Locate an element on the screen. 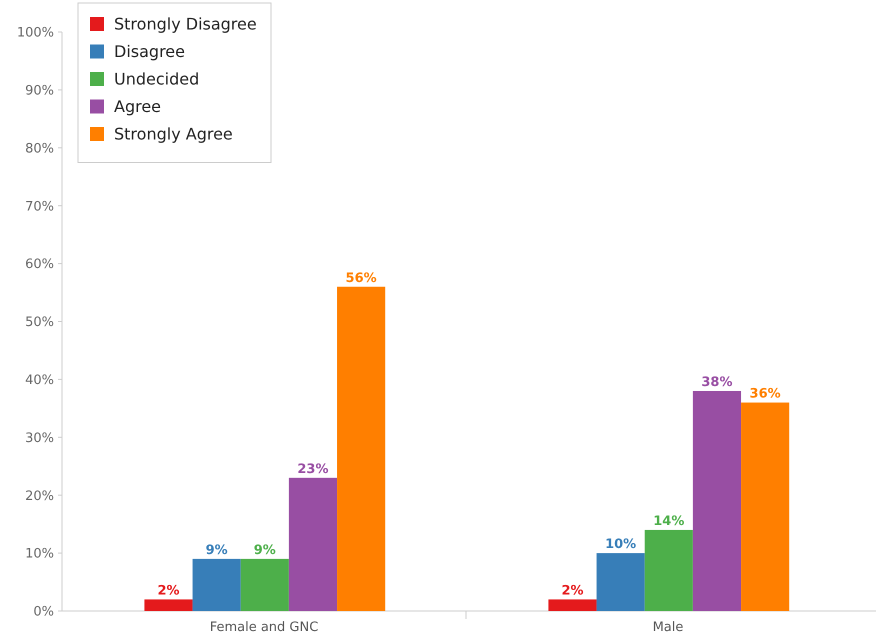 The width and height of the screenshot is (876, 642). data-label: 14% is located at coordinates (668, 521).